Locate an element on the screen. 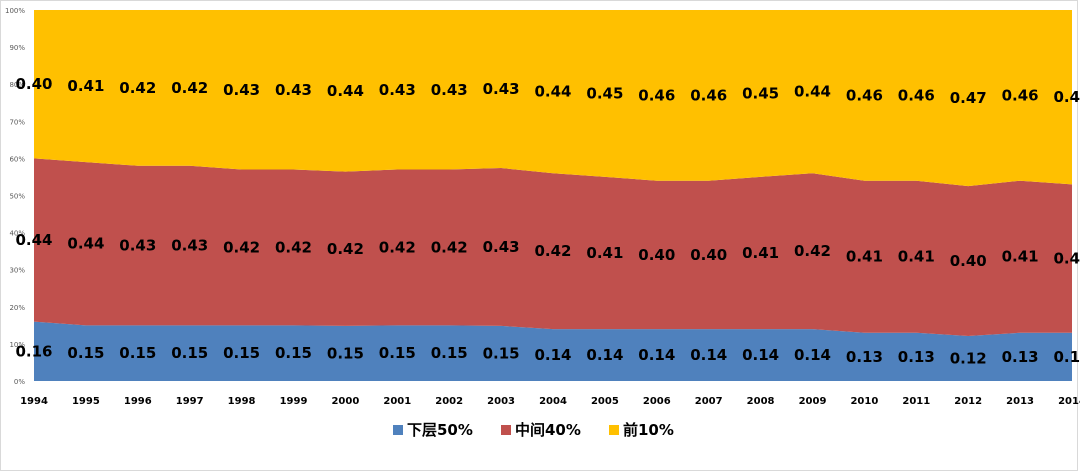 The width and height of the screenshot is (1080, 473). x-tick-label: 2009 is located at coordinates (813, 401).